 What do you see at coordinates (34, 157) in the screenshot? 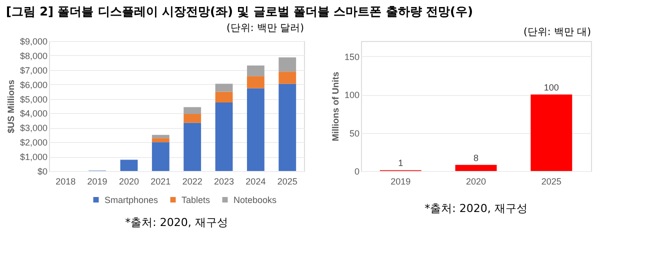
I see `y-tick-label: $1,000` at bounding box center [34, 157].